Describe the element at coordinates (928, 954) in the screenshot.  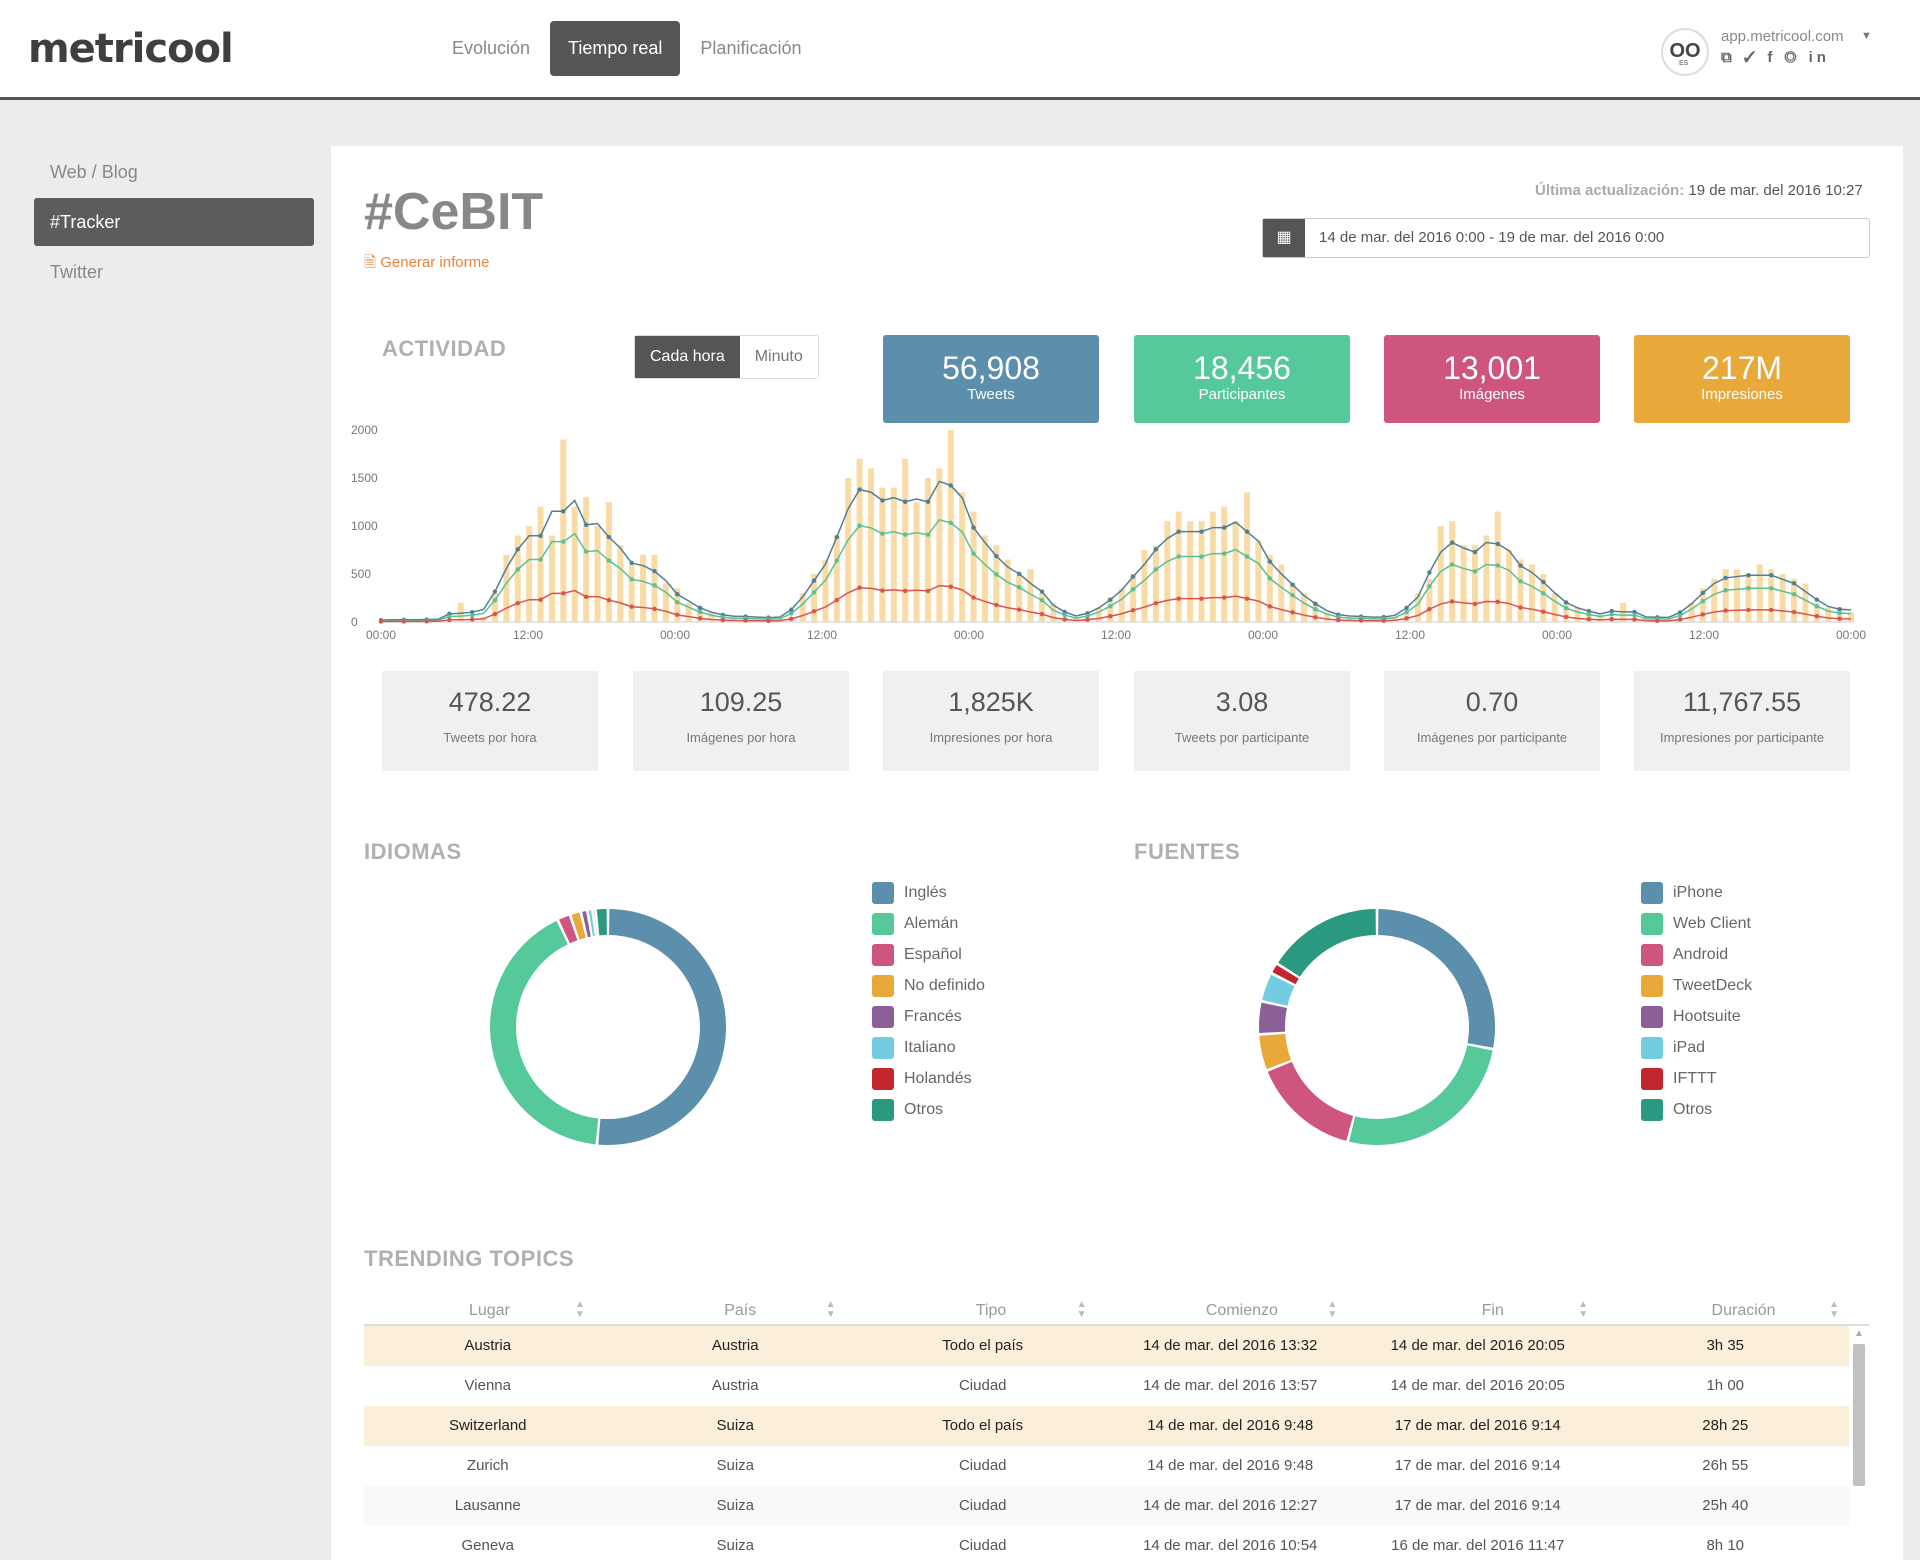
I see `language-legend-item: Español` at that location.